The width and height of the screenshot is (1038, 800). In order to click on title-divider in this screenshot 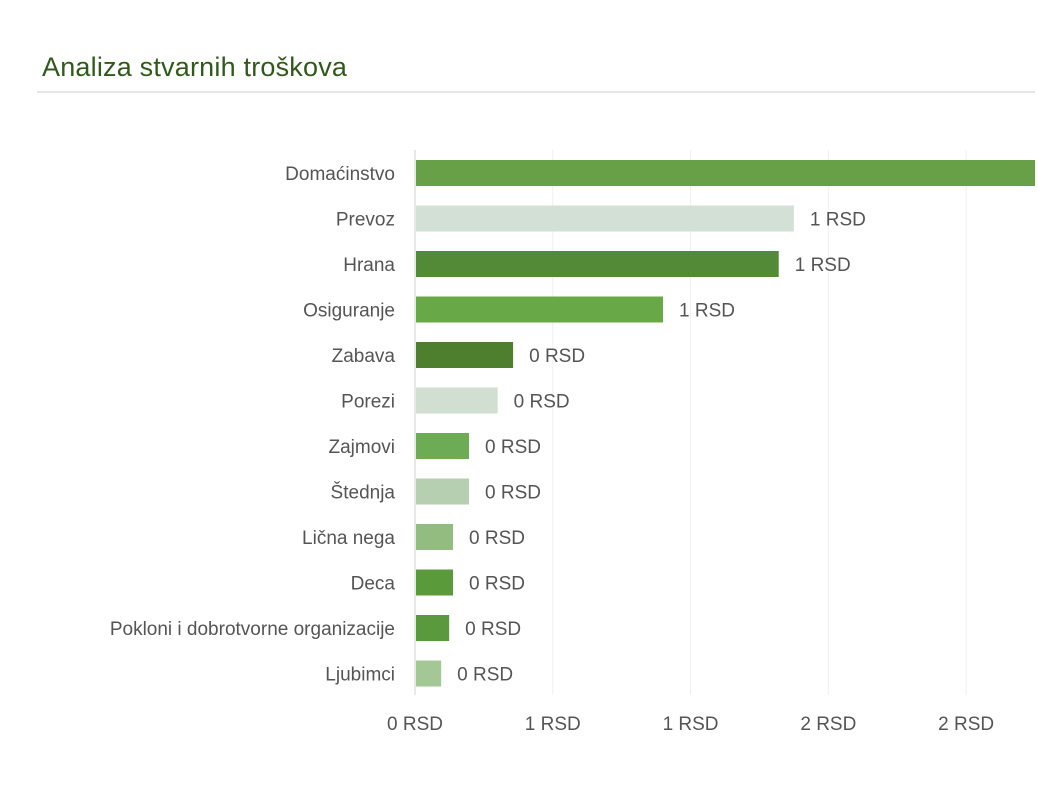, I will do `click(536, 92)`.